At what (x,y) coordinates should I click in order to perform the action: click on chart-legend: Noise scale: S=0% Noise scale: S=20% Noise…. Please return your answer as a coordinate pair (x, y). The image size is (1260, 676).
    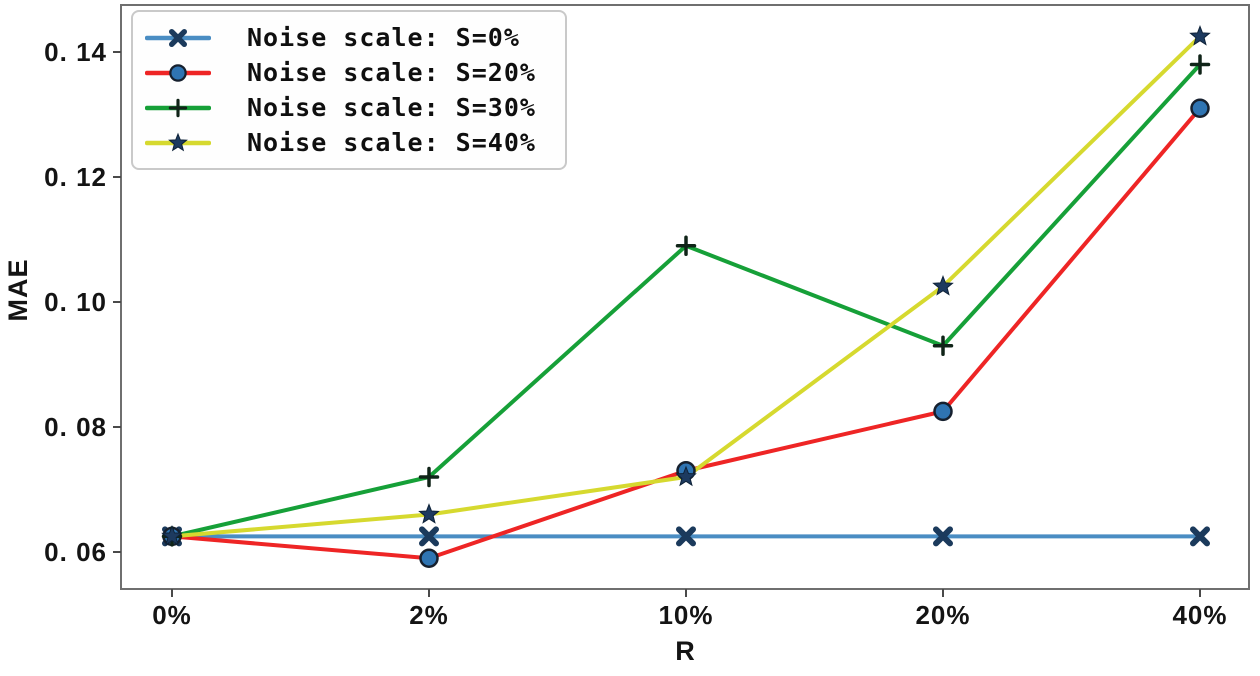
    Looking at the image, I should click on (349, 90).